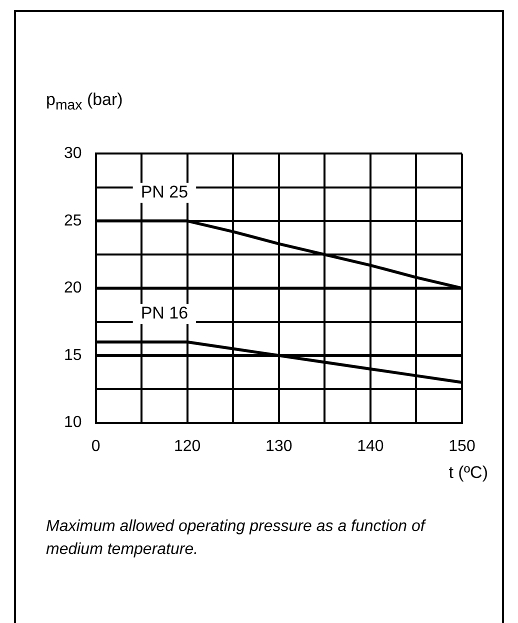 Image resolution: width=518 pixels, height=623 pixels. Describe the element at coordinates (237, 538) in the screenshot. I see `text: Maximum allowed operating pressure as a function of medium temperature.` at that location.